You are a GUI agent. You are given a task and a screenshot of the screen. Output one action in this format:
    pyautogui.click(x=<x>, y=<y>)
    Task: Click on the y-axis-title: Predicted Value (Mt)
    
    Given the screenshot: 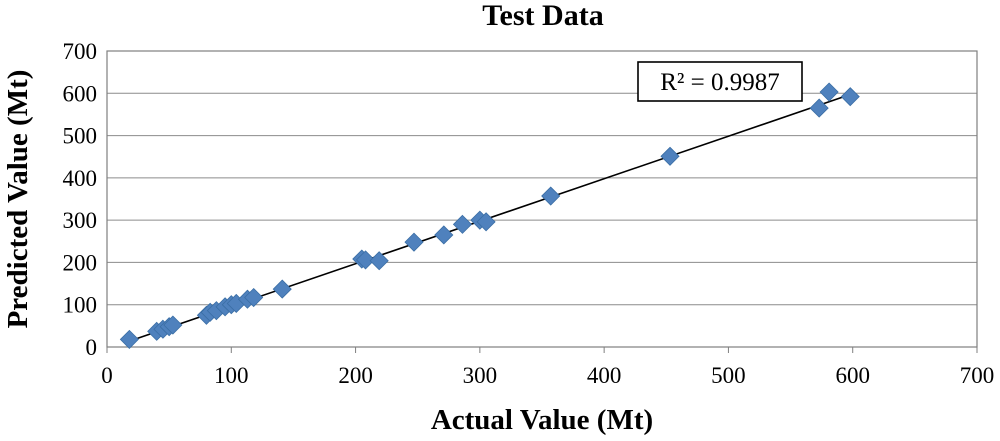 What is the action you would take?
    pyautogui.click(x=18, y=199)
    